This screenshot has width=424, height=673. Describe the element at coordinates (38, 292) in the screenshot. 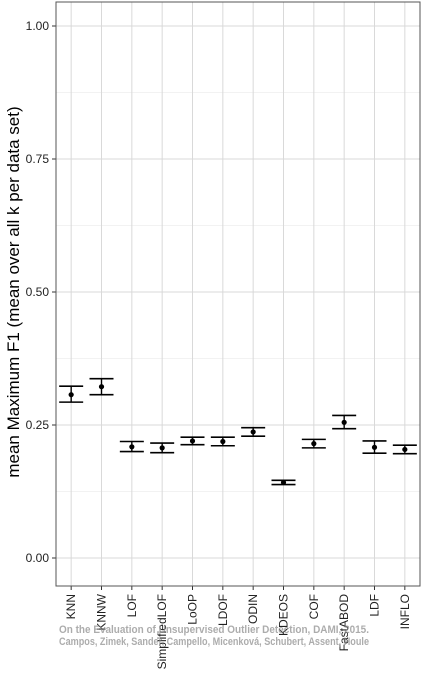

I see `y-tick-label: 0.50` at that location.